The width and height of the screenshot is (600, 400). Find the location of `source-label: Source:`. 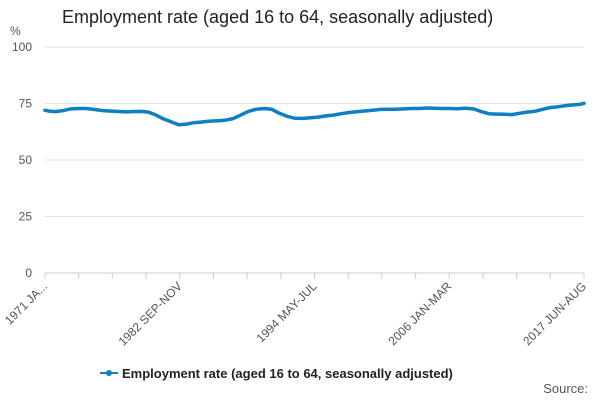

source-label: Source: is located at coordinates (565, 388).